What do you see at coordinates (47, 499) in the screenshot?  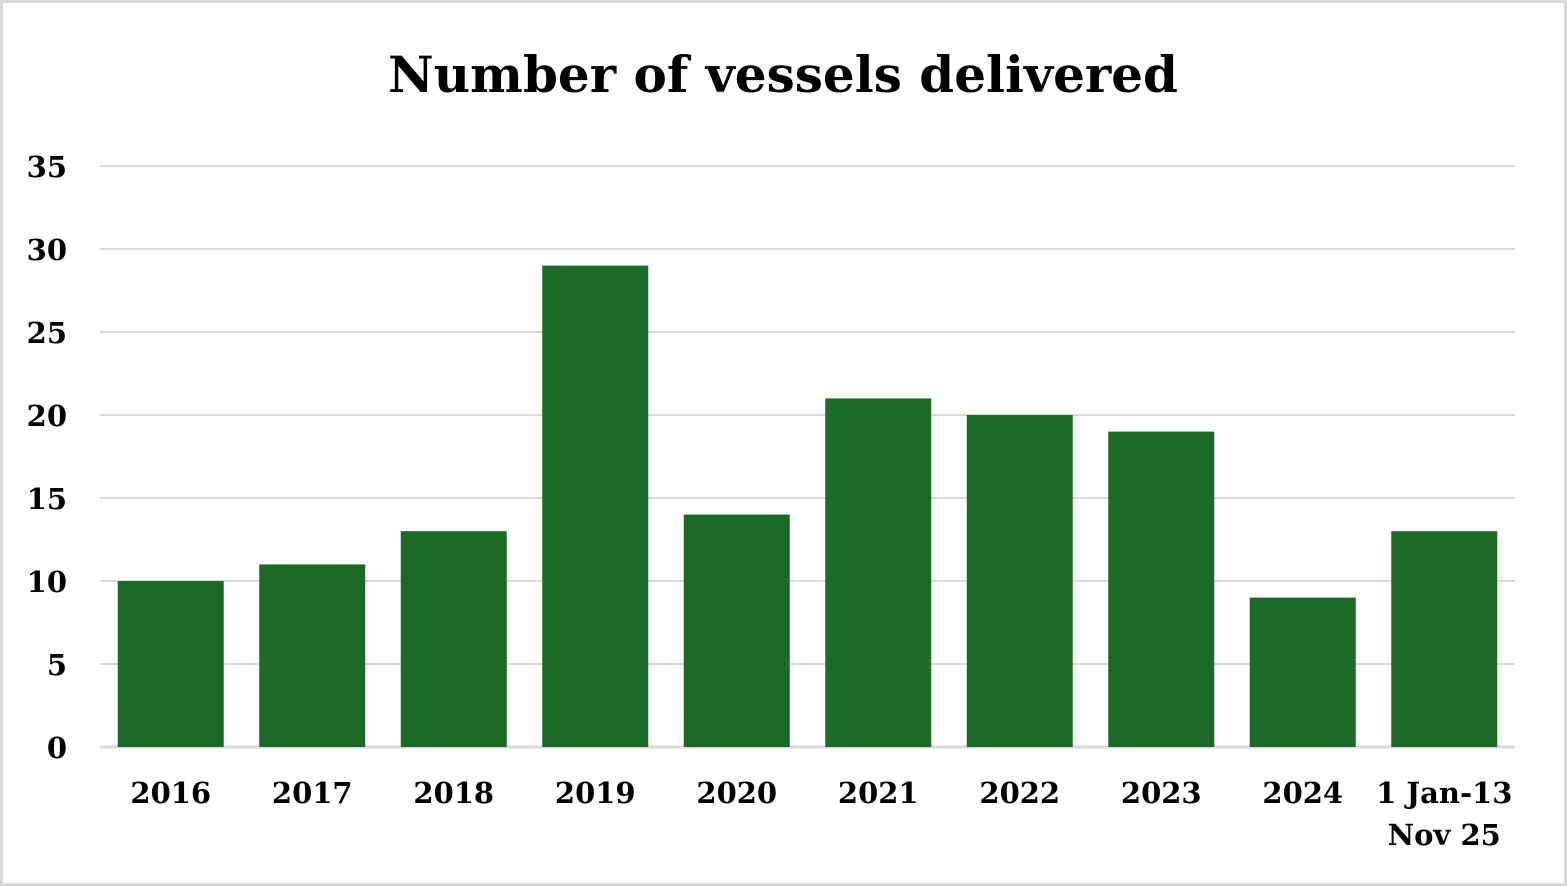 I see `y-tick-label: 15` at bounding box center [47, 499].